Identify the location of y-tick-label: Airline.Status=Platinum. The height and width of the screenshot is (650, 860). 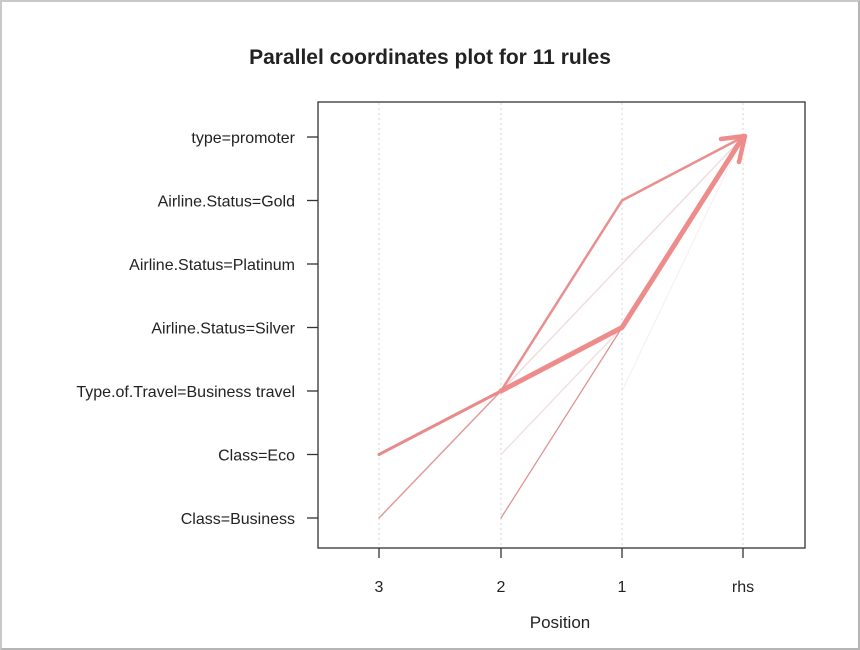
(212, 265).